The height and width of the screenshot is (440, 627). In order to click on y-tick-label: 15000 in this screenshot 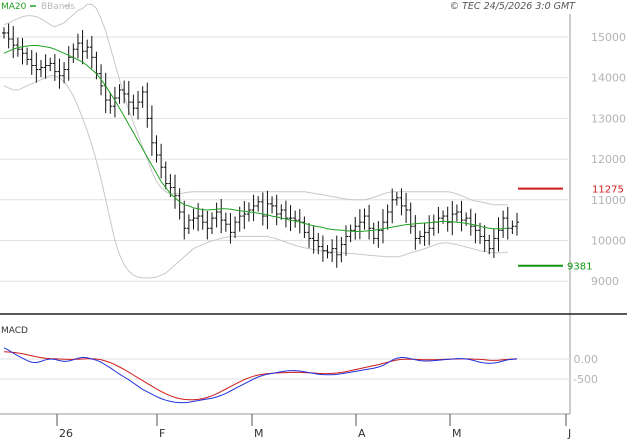, I will do `click(608, 37)`.